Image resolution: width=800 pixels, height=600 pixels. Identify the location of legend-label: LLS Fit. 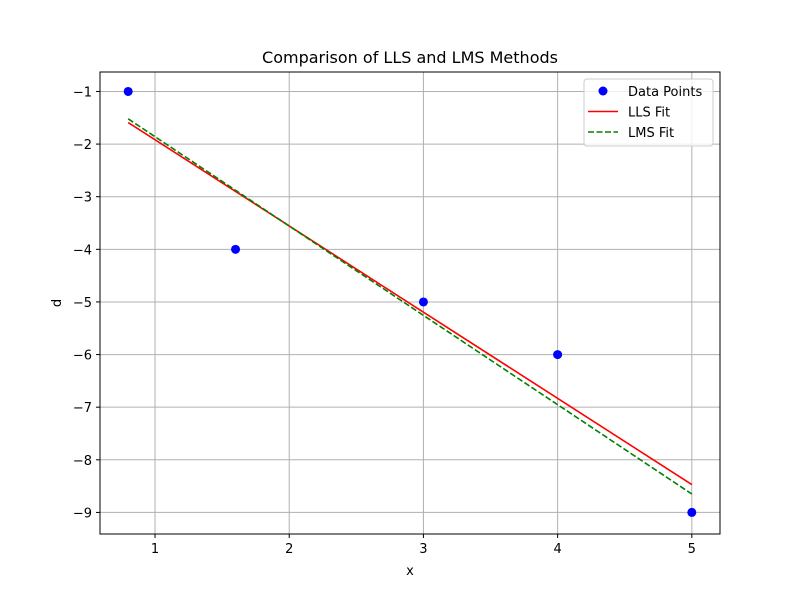
(649, 113).